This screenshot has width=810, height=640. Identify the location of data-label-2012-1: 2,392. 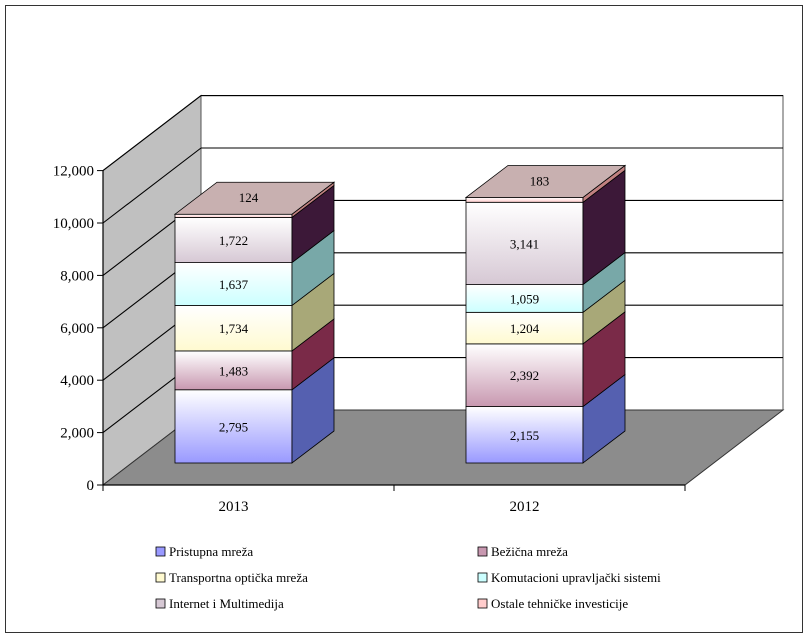
(524, 375).